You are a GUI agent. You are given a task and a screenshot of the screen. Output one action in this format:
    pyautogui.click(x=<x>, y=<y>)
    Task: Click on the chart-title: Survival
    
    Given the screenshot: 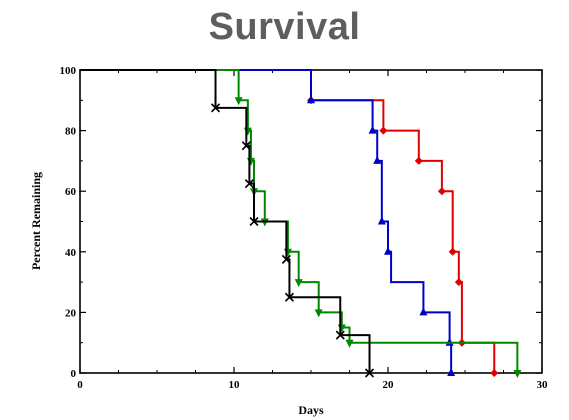 What is the action you would take?
    pyautogui.click(x=284, y=27)
    